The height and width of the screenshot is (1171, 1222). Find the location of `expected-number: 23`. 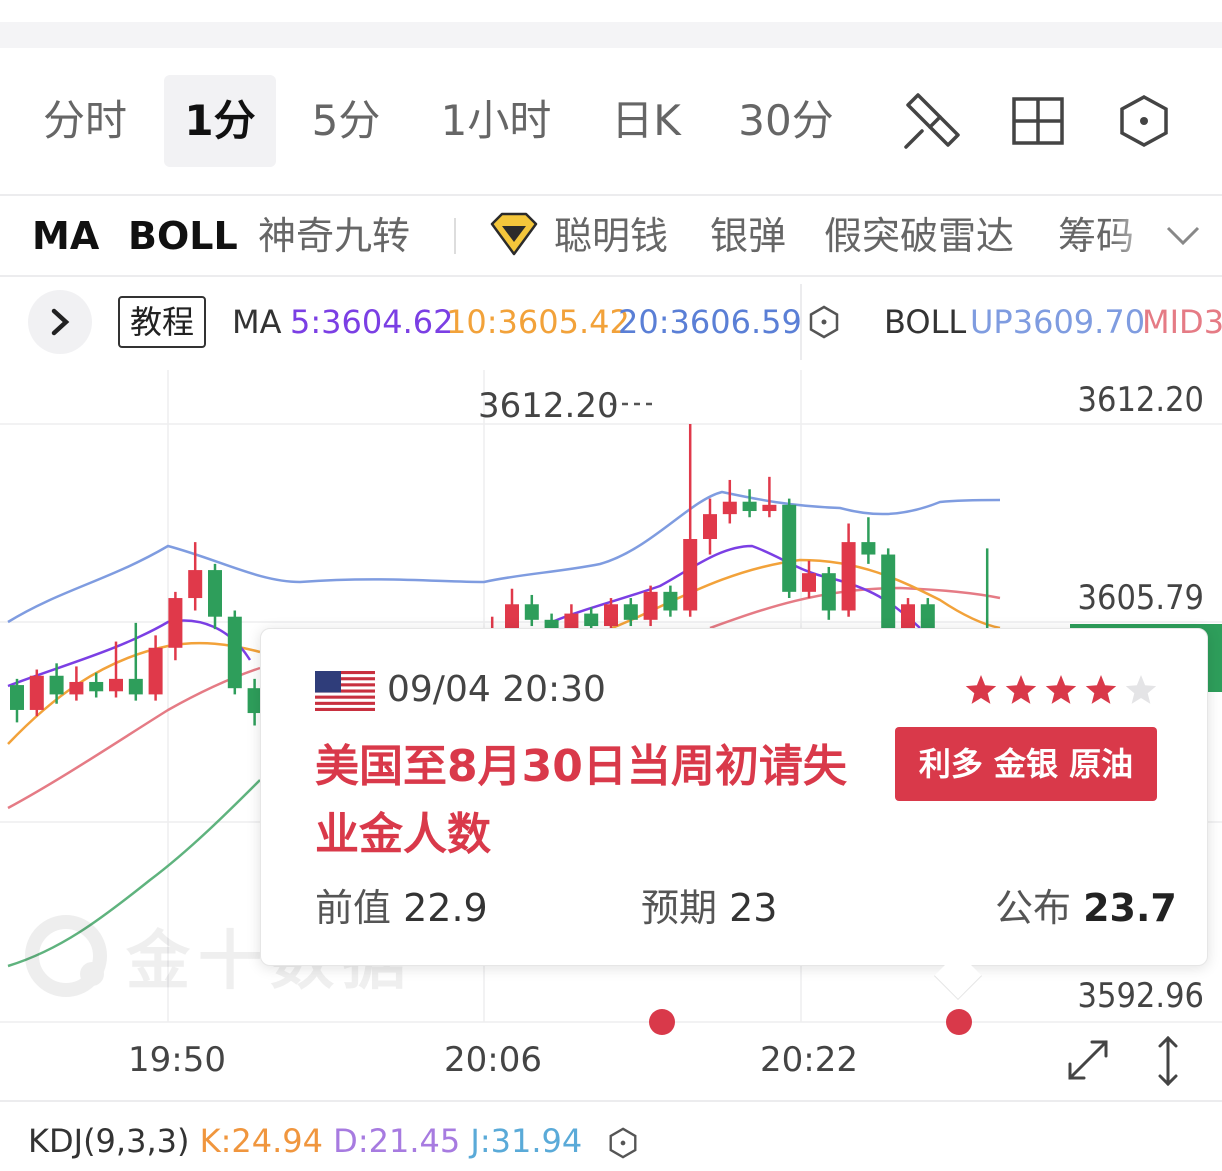

expected-number: 23 is located at coordinates (753, 908).